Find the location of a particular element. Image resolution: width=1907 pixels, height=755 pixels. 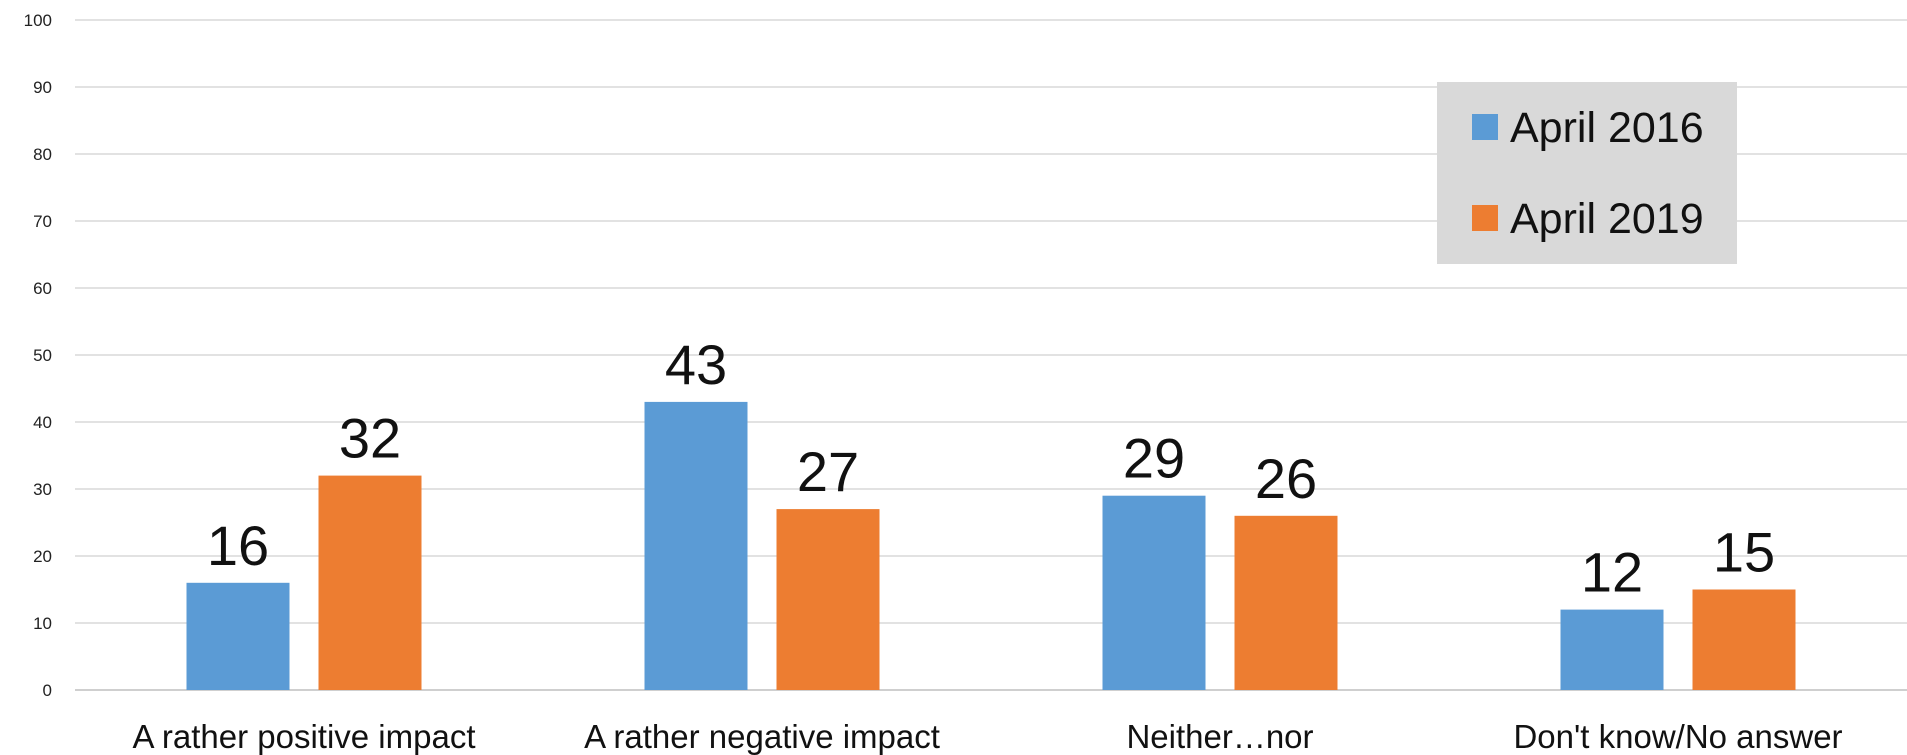

y-tick-label: 60 is located at coordinates (42, 288).